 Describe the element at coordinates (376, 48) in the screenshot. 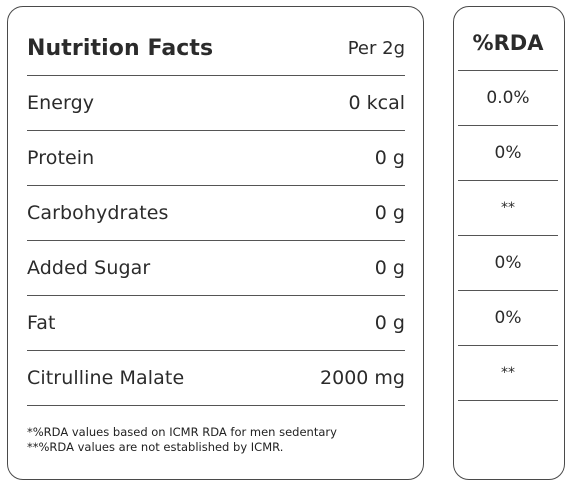

I see `serving-size: Per 2g` at that location.